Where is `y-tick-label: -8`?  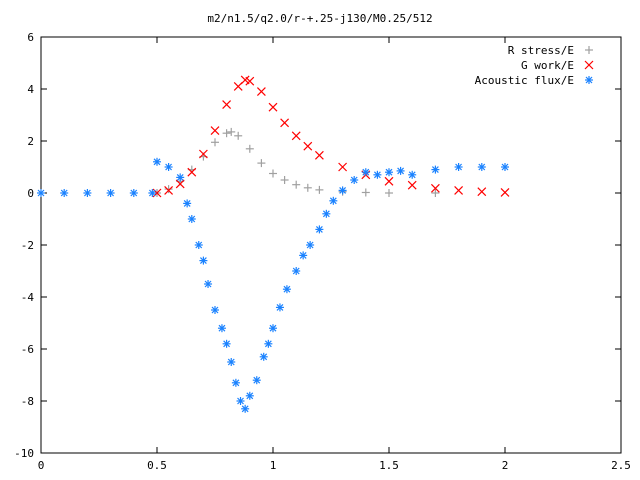
y-tick-label: -8 is located at coordinates (27, 401).